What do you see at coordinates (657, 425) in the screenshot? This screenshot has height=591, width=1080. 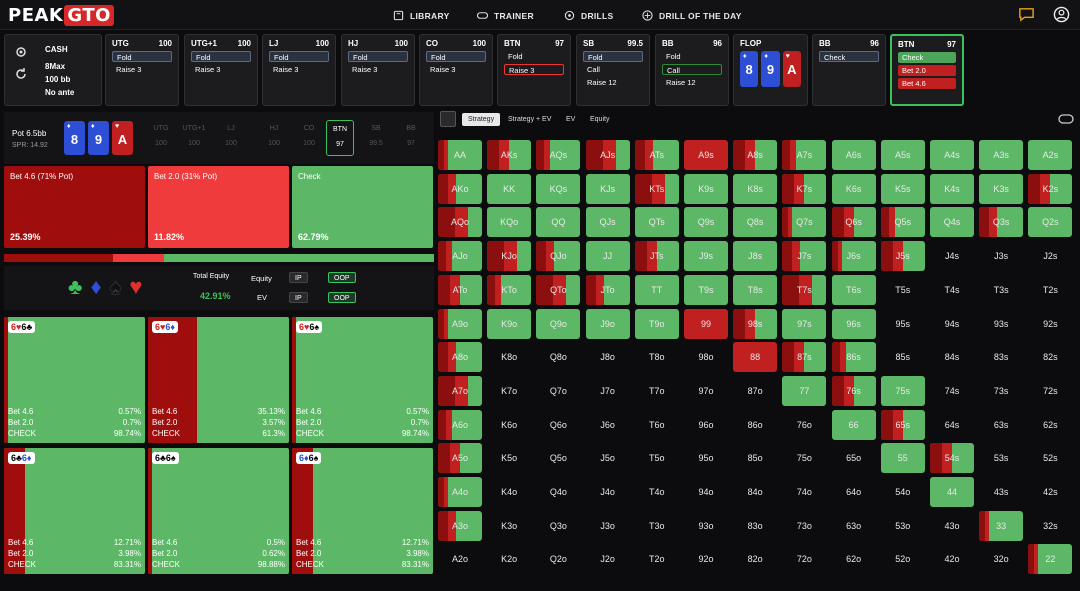 I see `hand-cell: T6o` at bounding box center [657, 425].